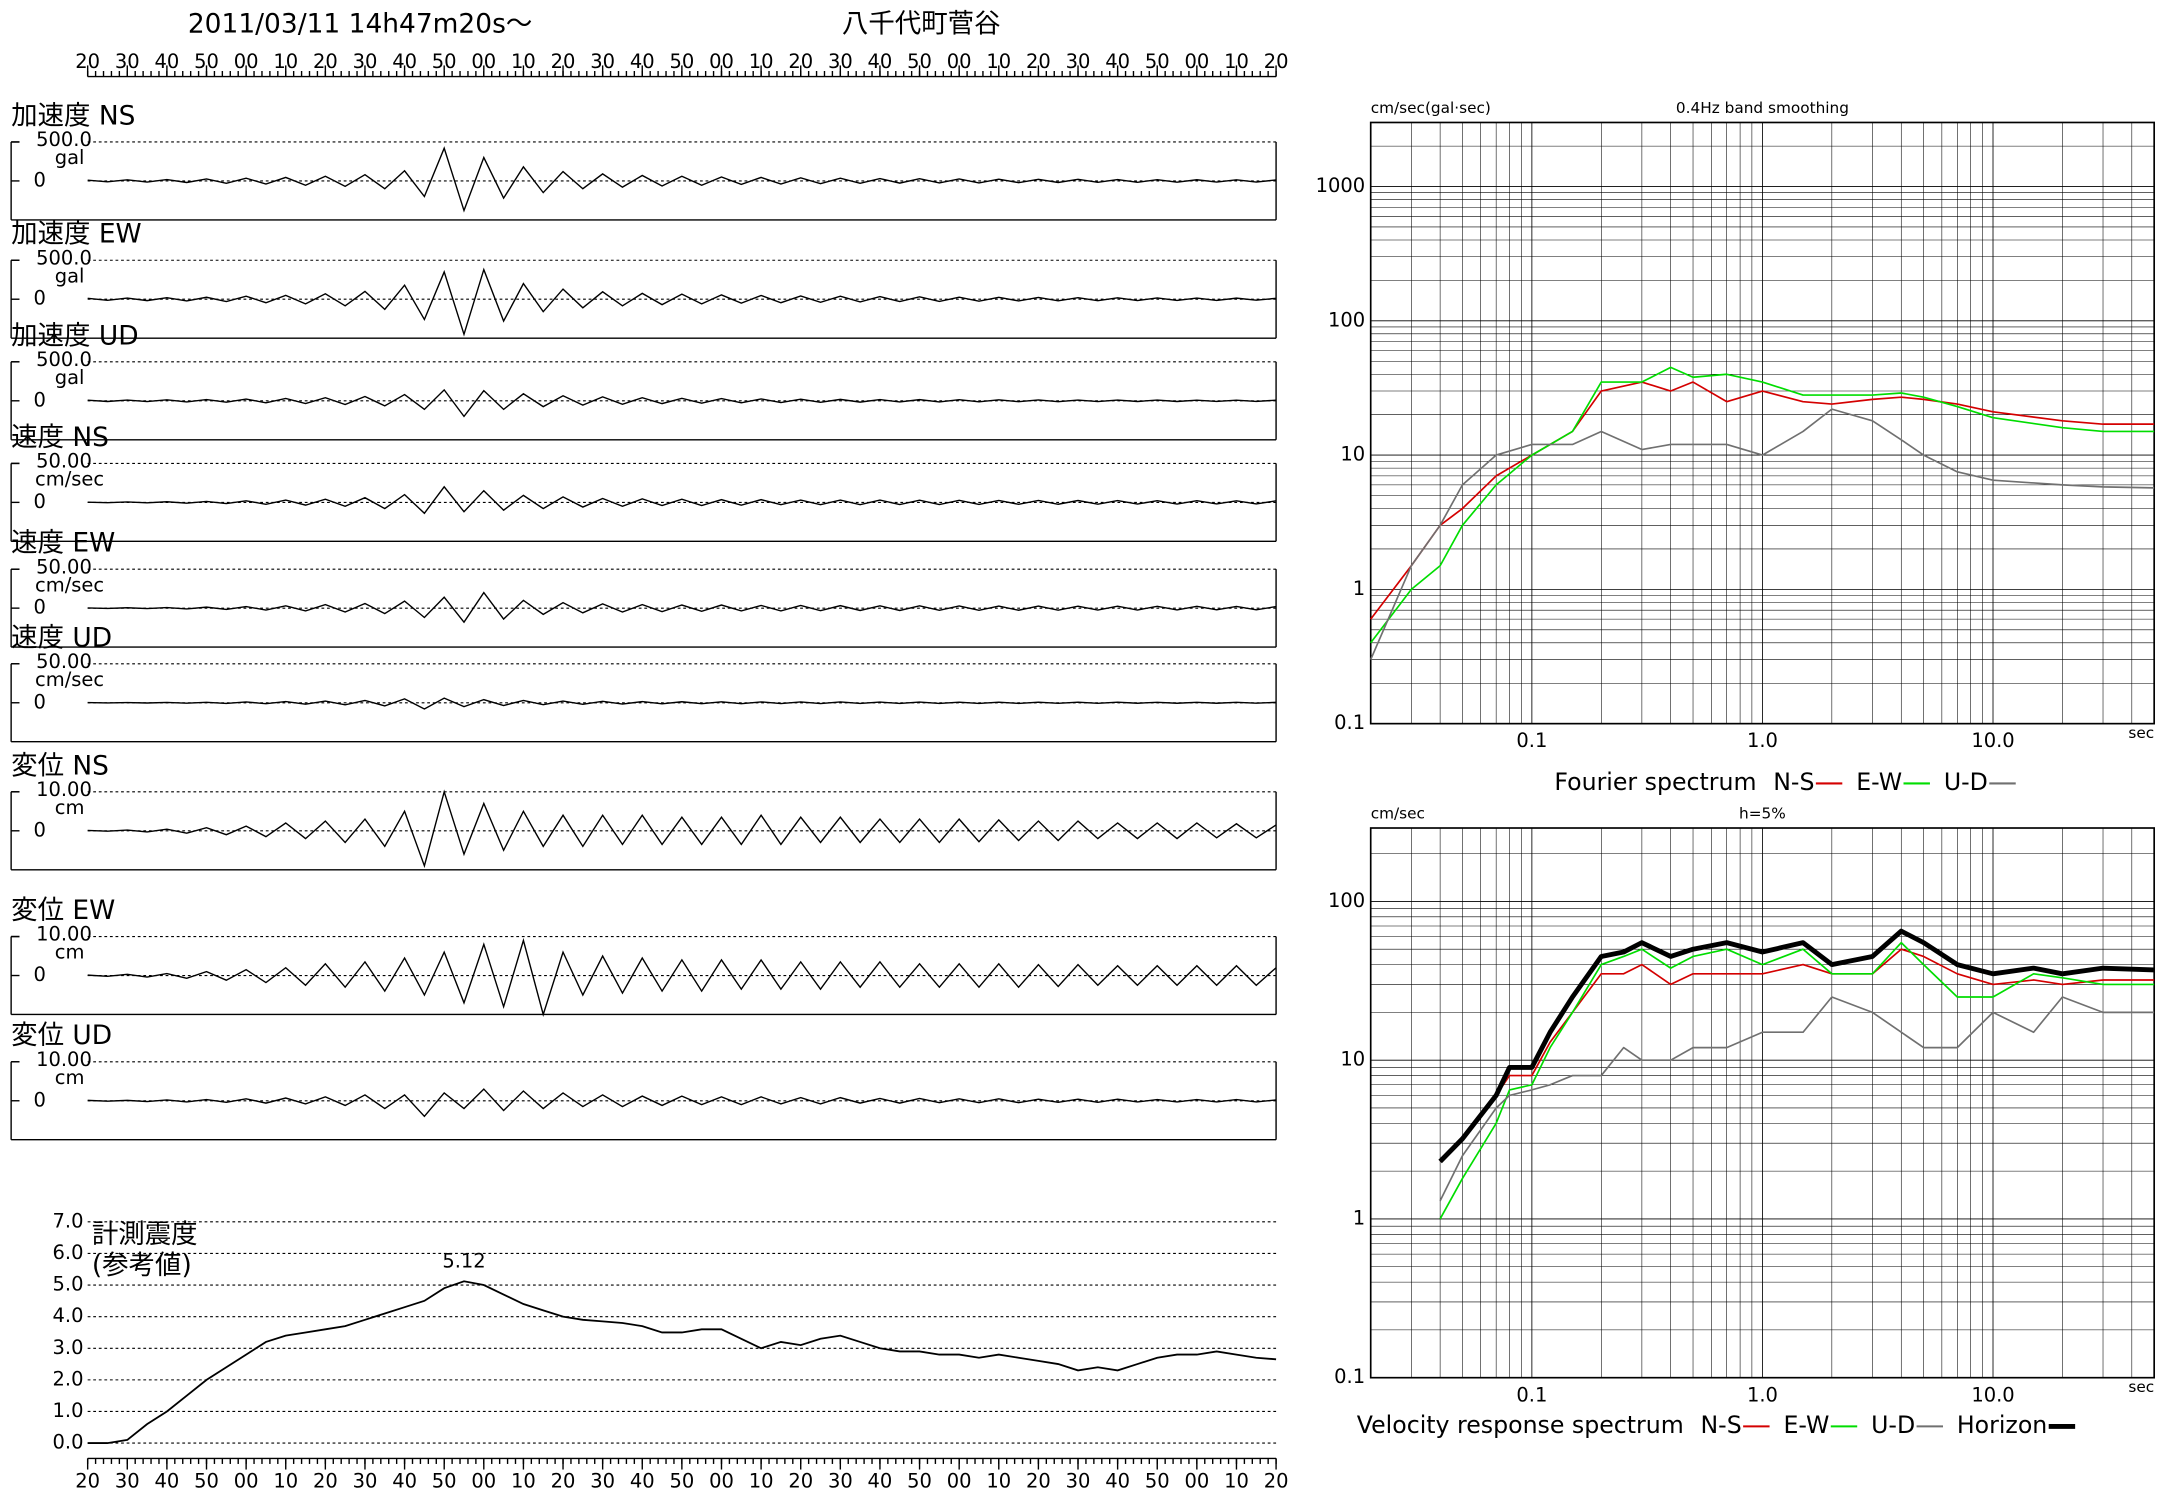 The height and width of the screenshot is (1501, 2182). Describe the element at coordinates (1762, 740) in the screenshot. I see `x-tick-label: 1.0` at that location.